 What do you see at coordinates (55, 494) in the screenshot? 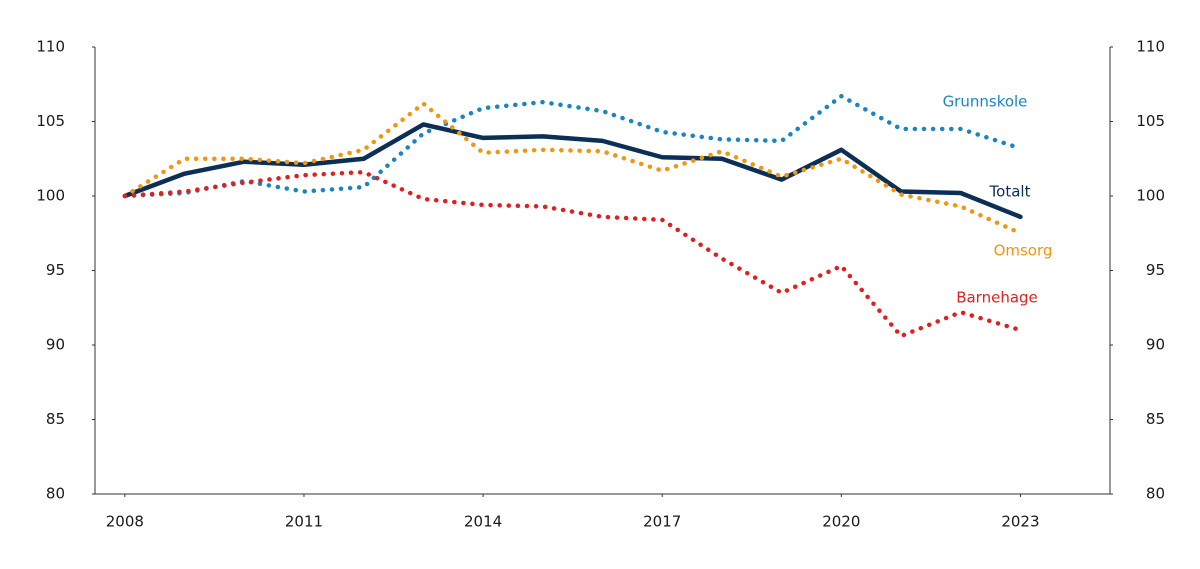
I see `y-tick-label: 80` at bounding box center [55, 494].